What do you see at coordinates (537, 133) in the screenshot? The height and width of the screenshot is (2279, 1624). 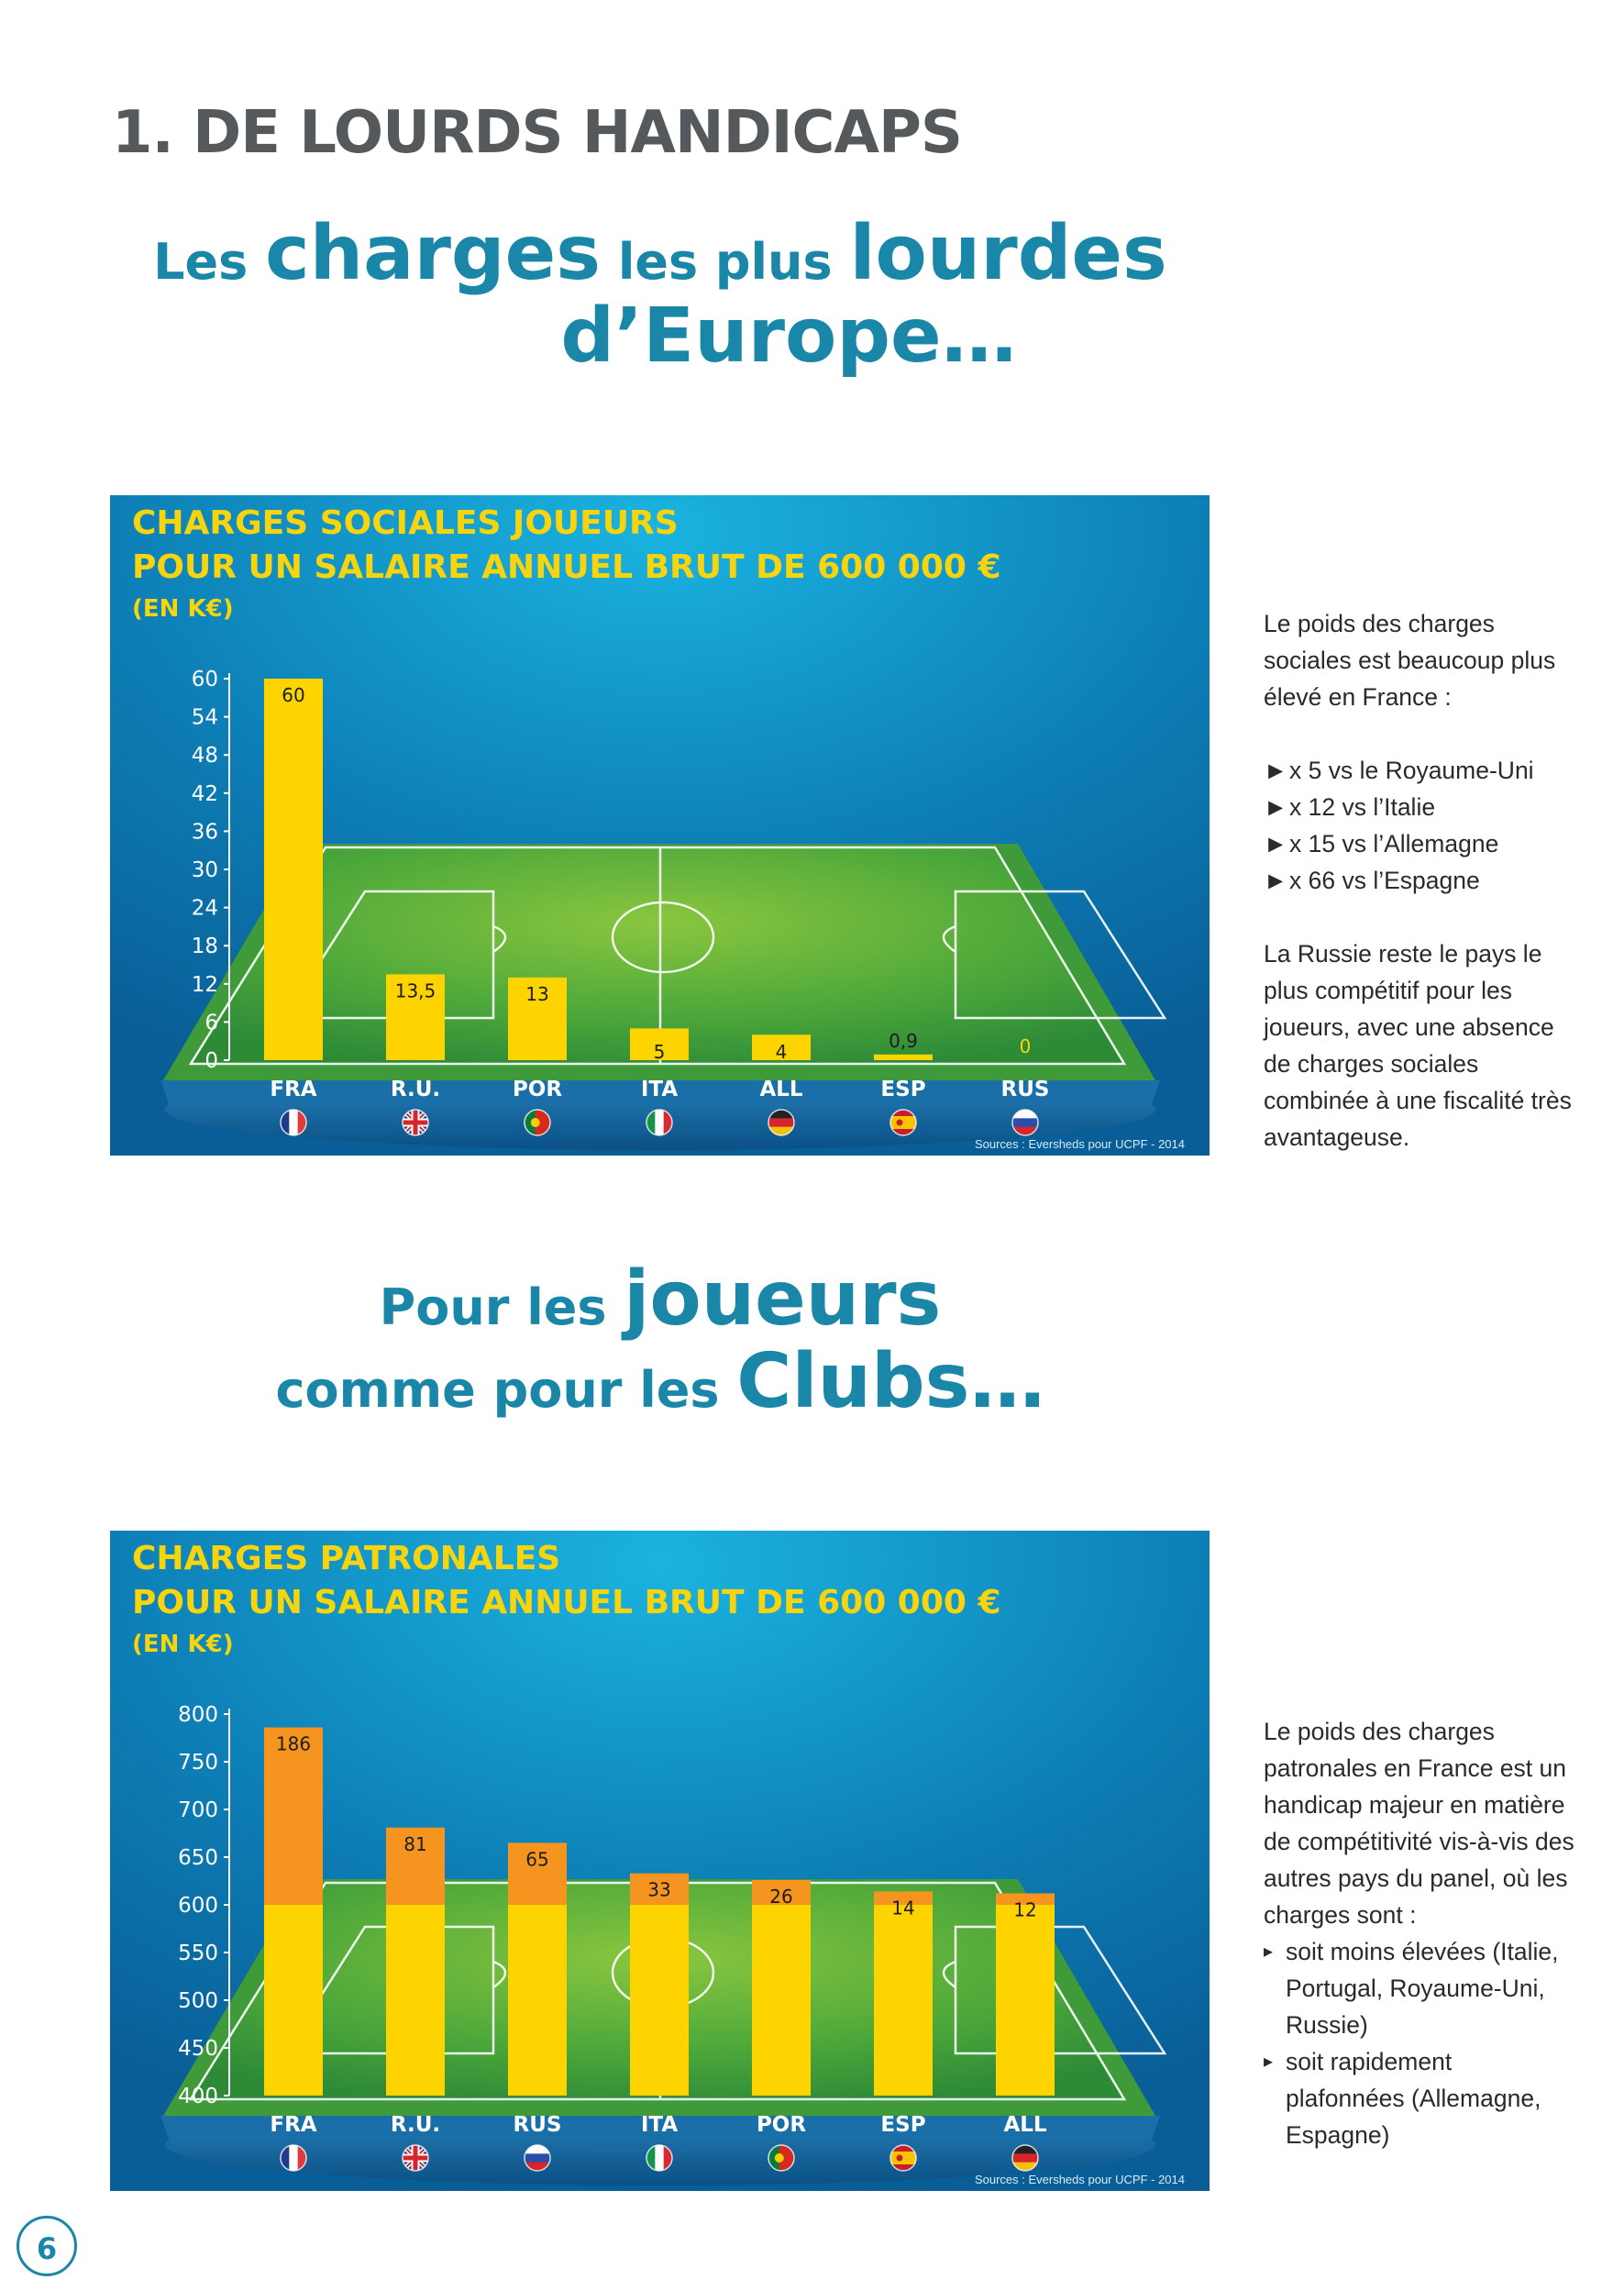 I see `section-title: 1. DE LOURDS HANDICAPS` at bounding box center [537, 133].